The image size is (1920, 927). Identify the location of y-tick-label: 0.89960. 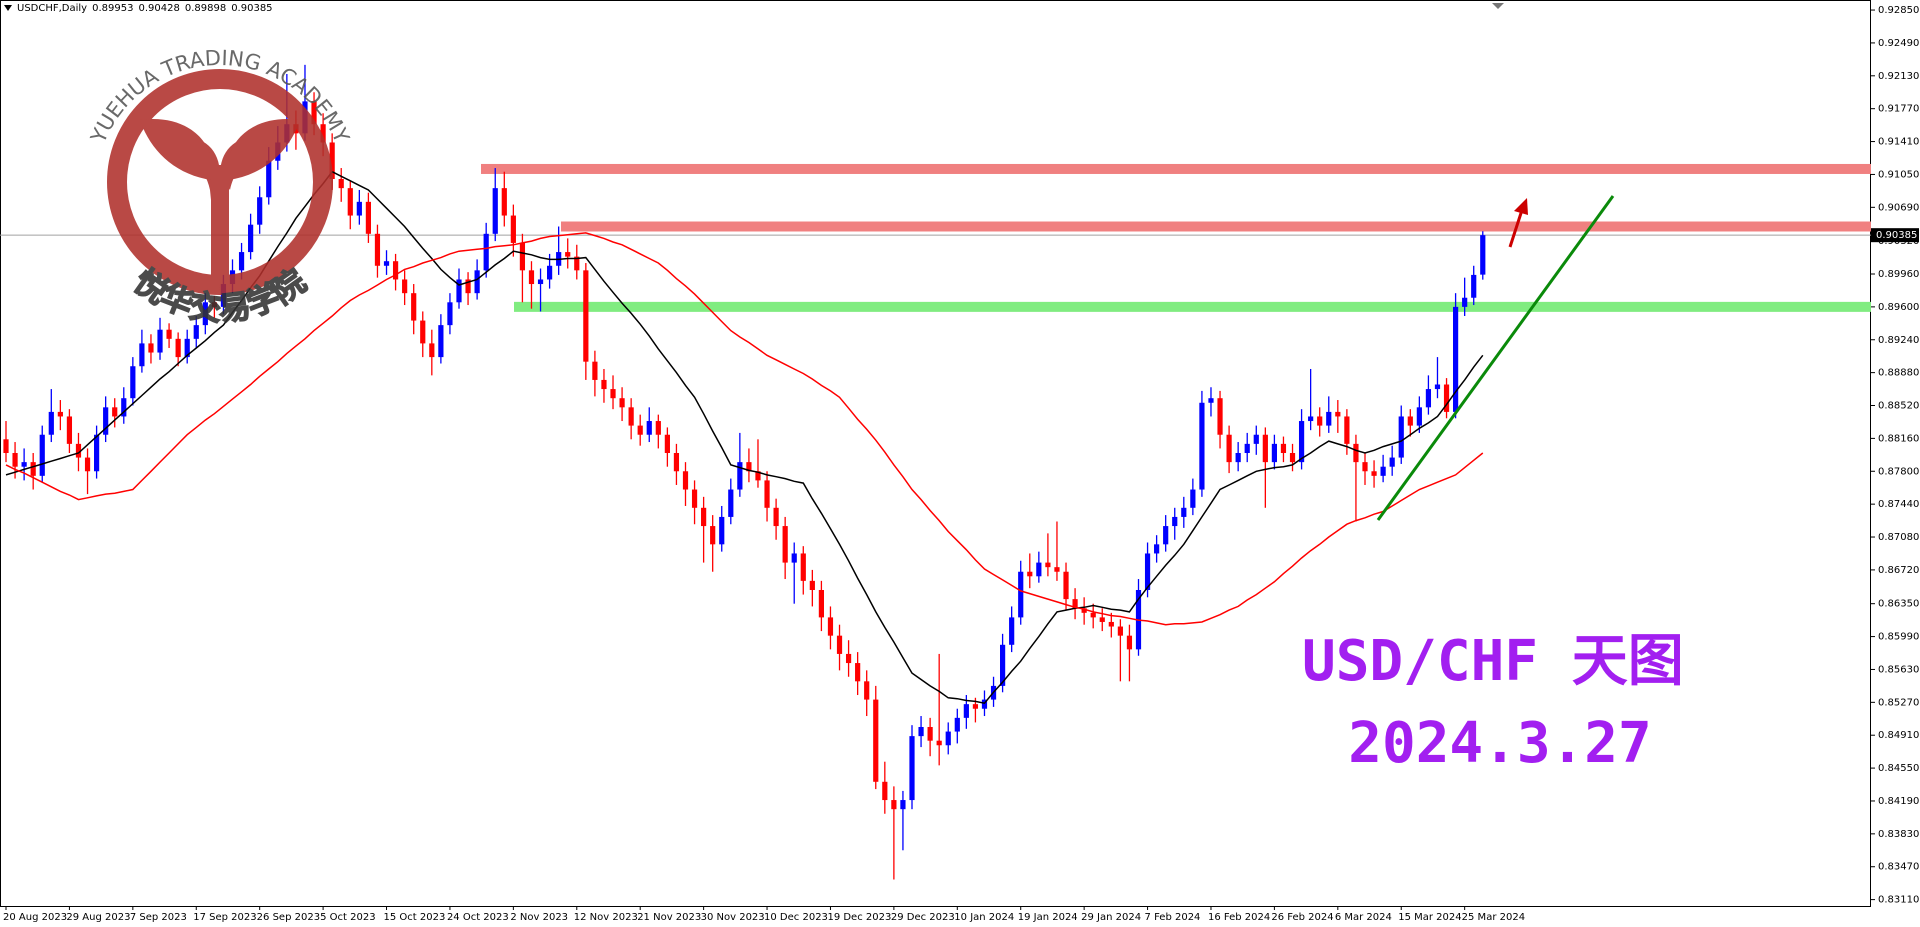
(1898, 274).